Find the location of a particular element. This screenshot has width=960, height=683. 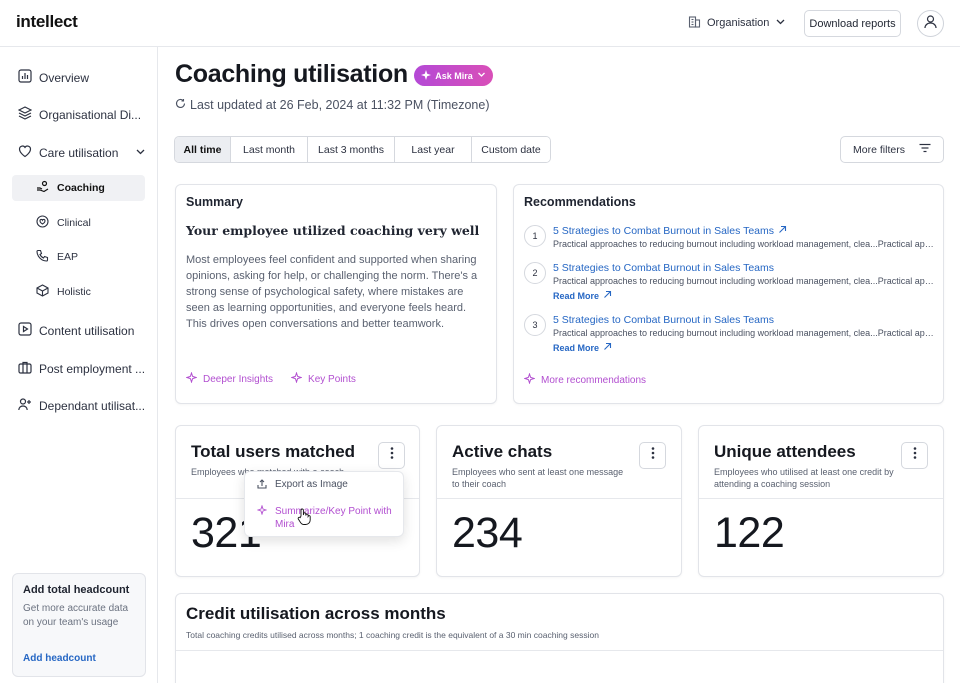

organisation-selector: Organisation is located at coordinates (737, 23).